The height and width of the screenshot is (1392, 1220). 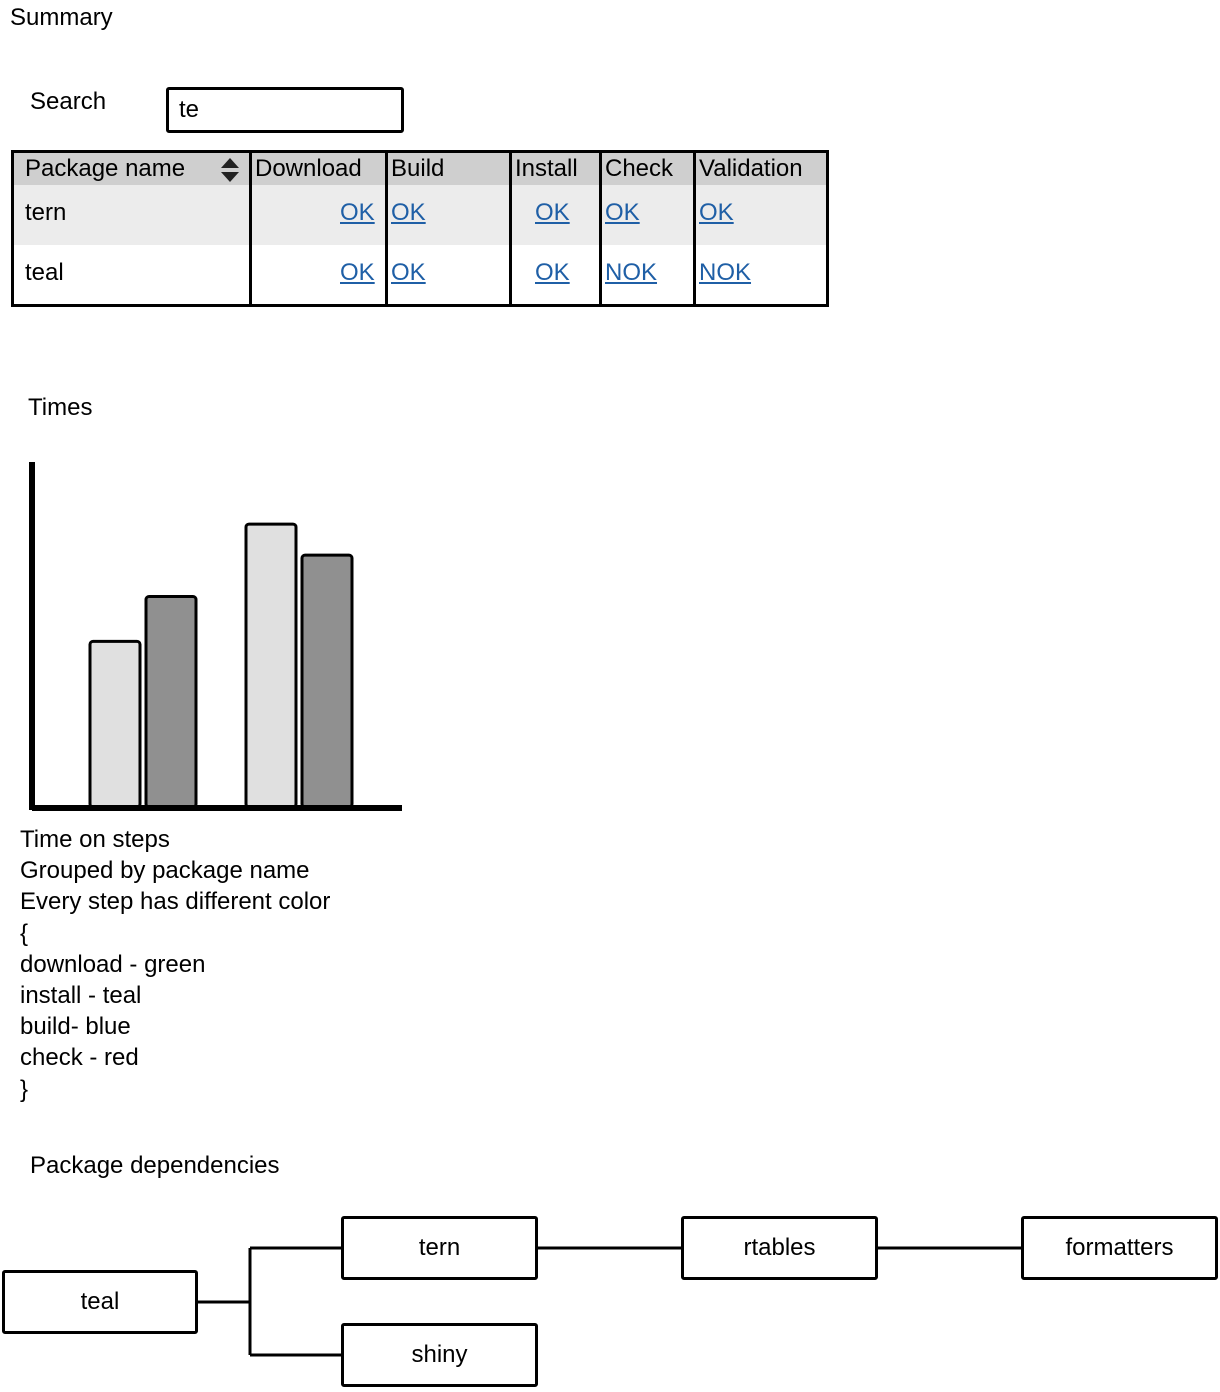 I want to click on sort-up-down-icon, so click(x=230, y=170).